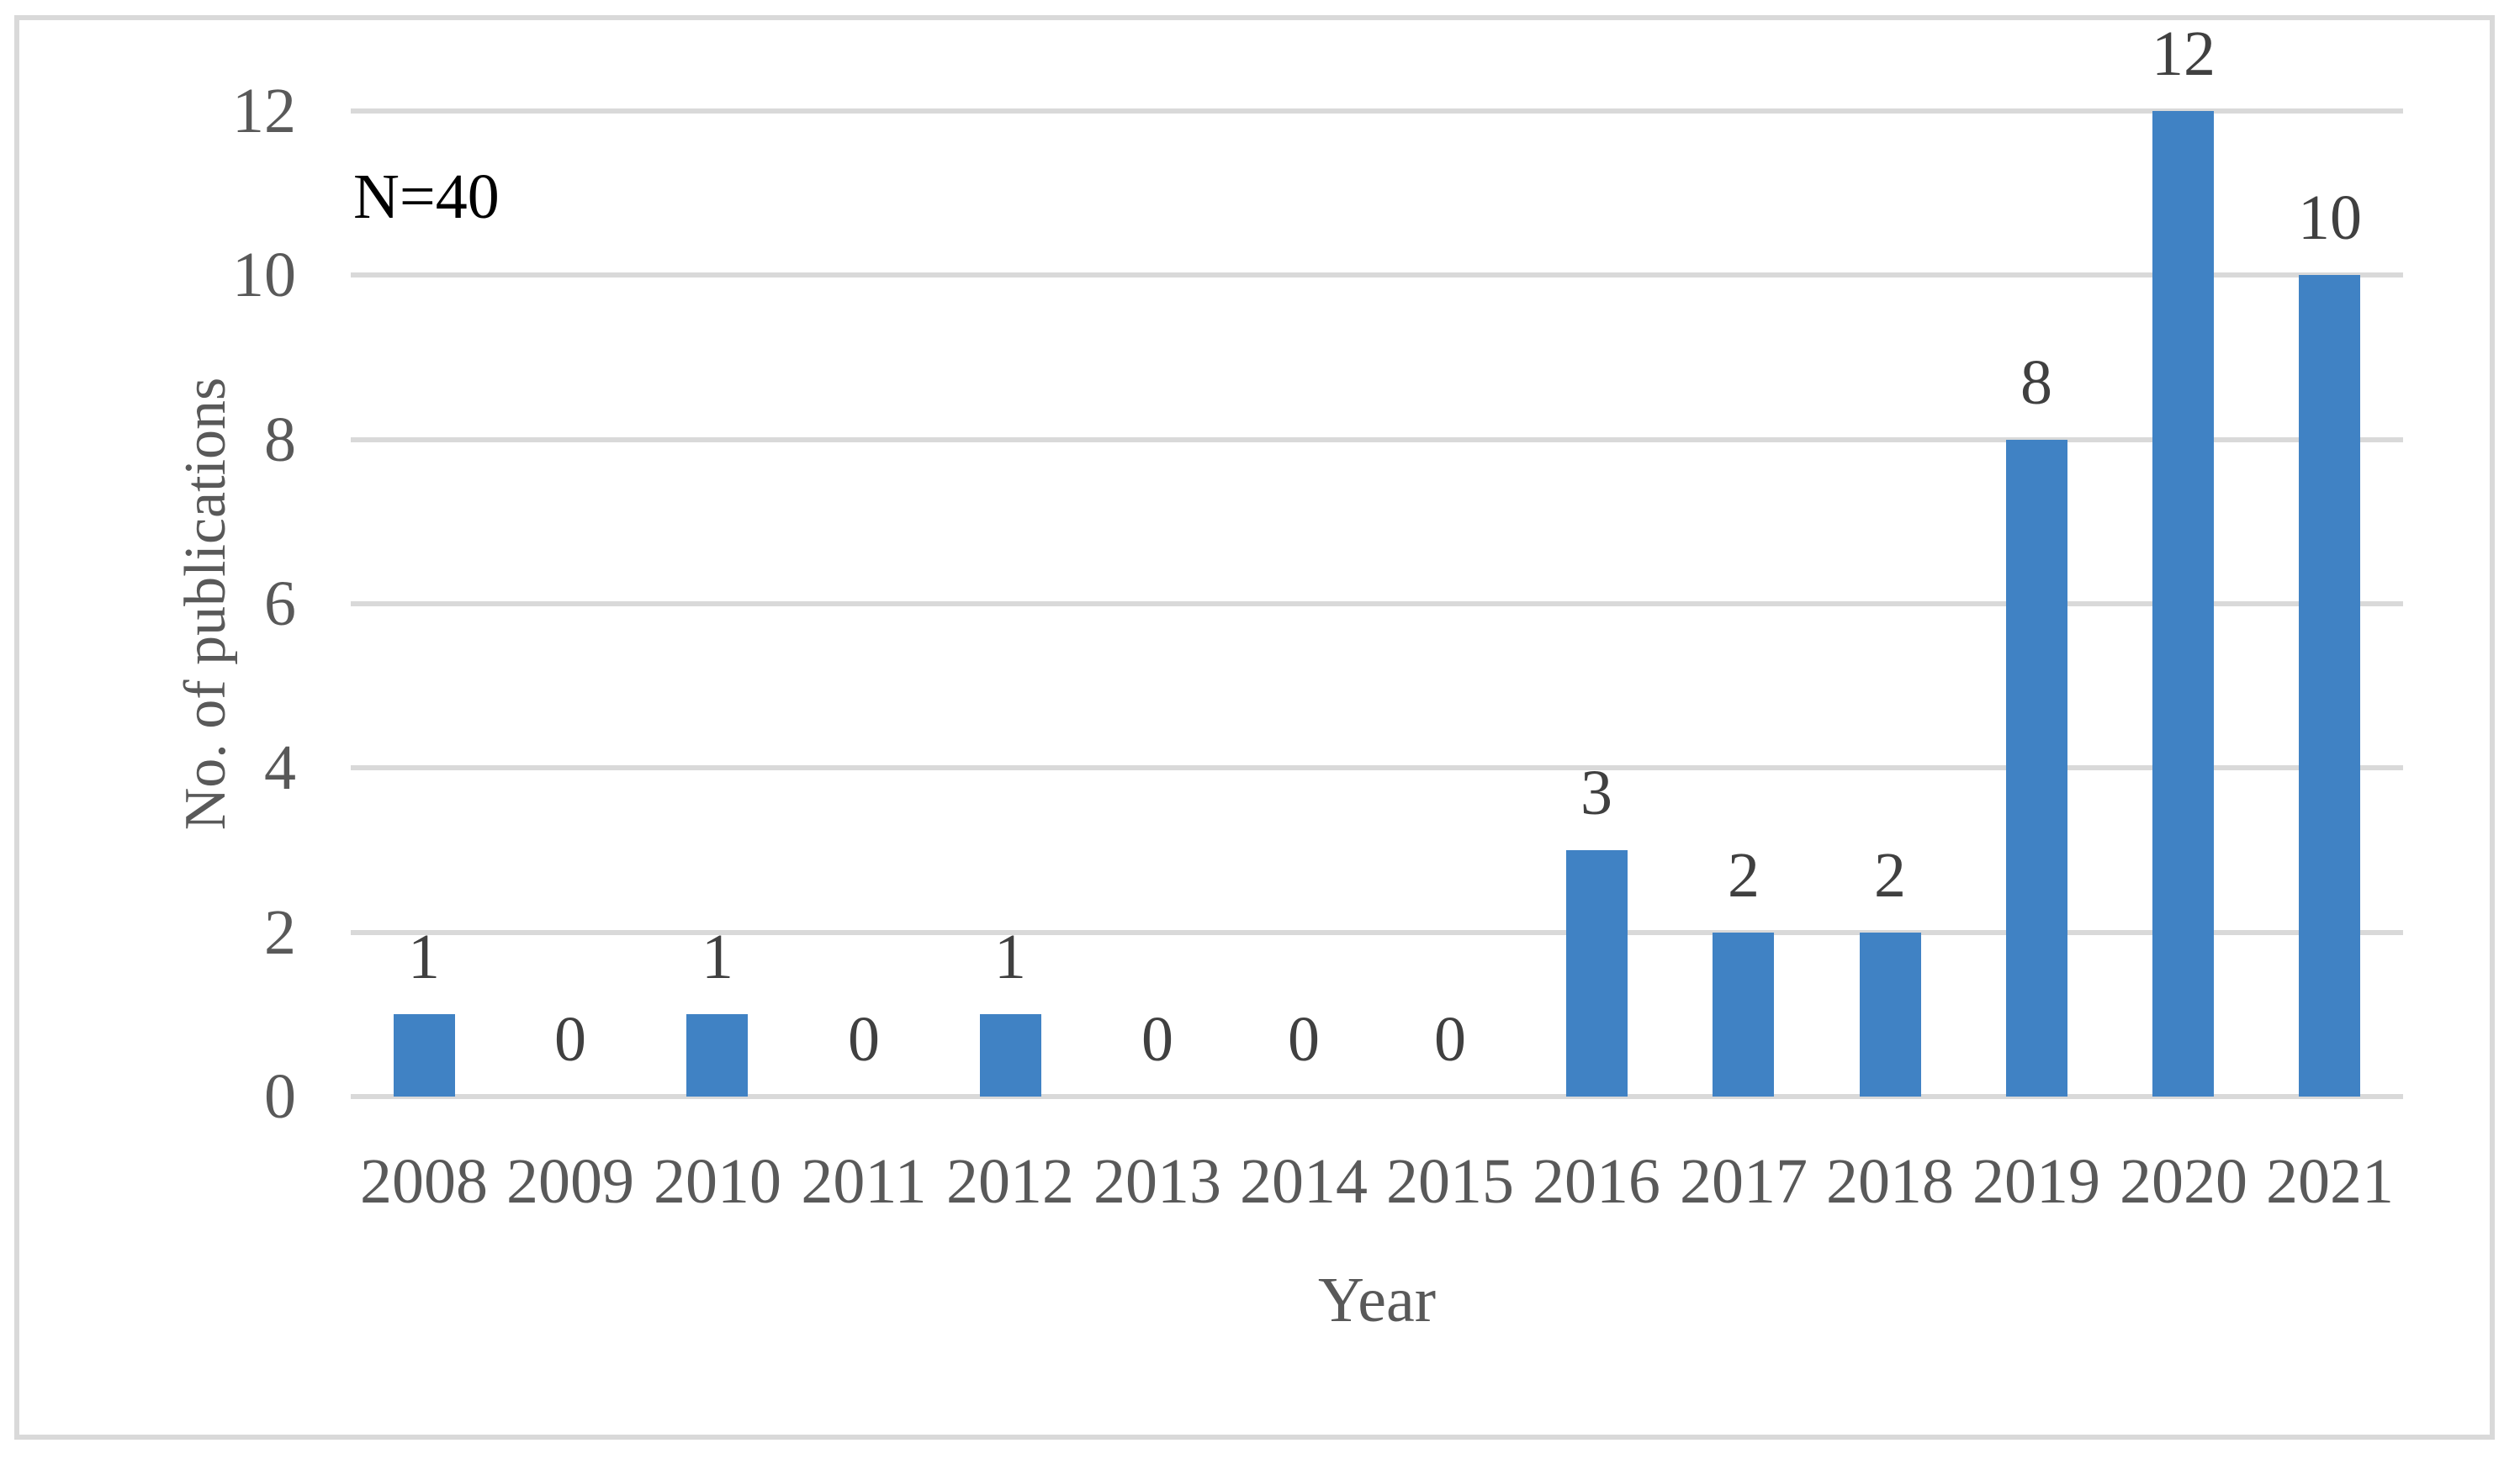 This screenshot has height=1459, width=2520. I want to click on x-tick-label-2010: 2010, so click(717, 1181).